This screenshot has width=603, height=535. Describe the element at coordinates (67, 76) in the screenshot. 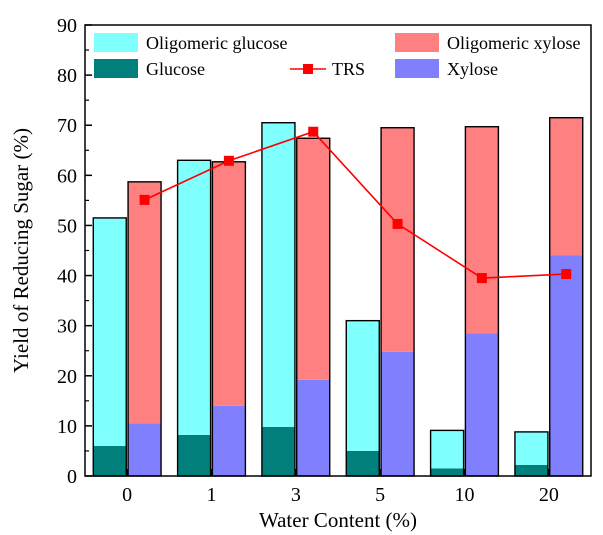

I see `y-tick-label-80: 80` at that location.